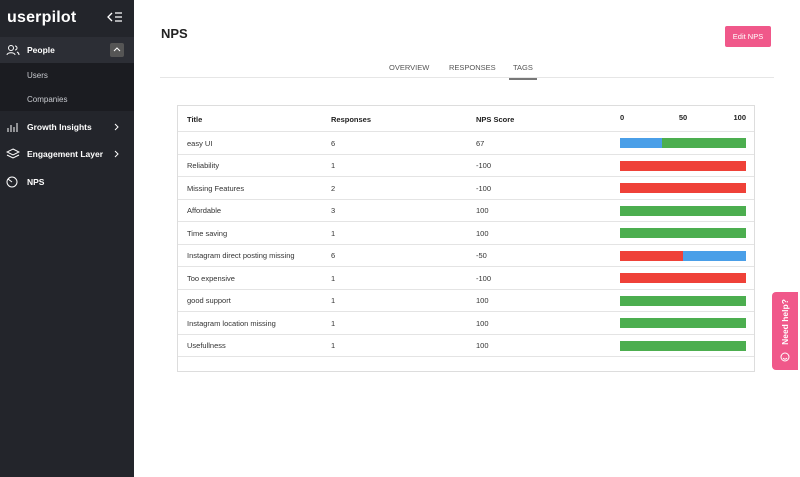  Describe the element at coordinates (472, 67) in the screenshot. I see `tab: RESPONSES` at that location.